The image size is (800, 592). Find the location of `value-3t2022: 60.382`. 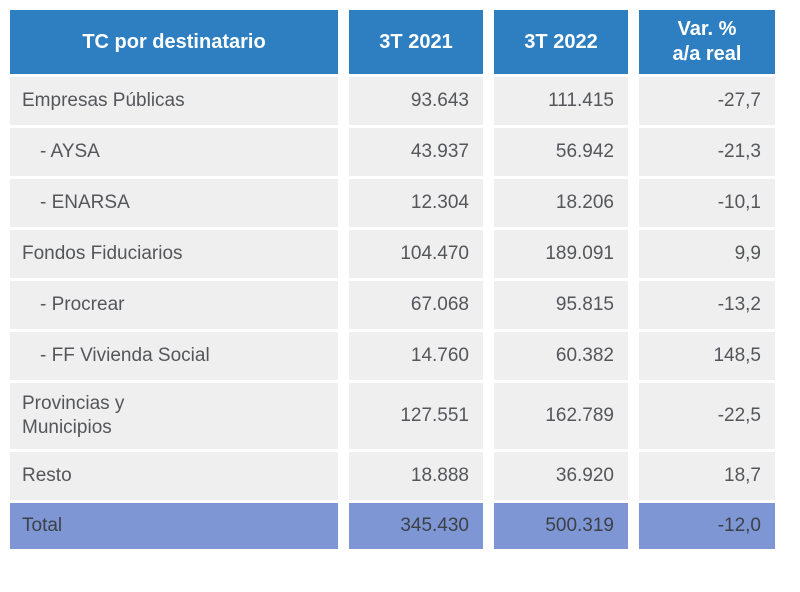

value-3t2022: 60.382 is located at coordinates (561, 356).